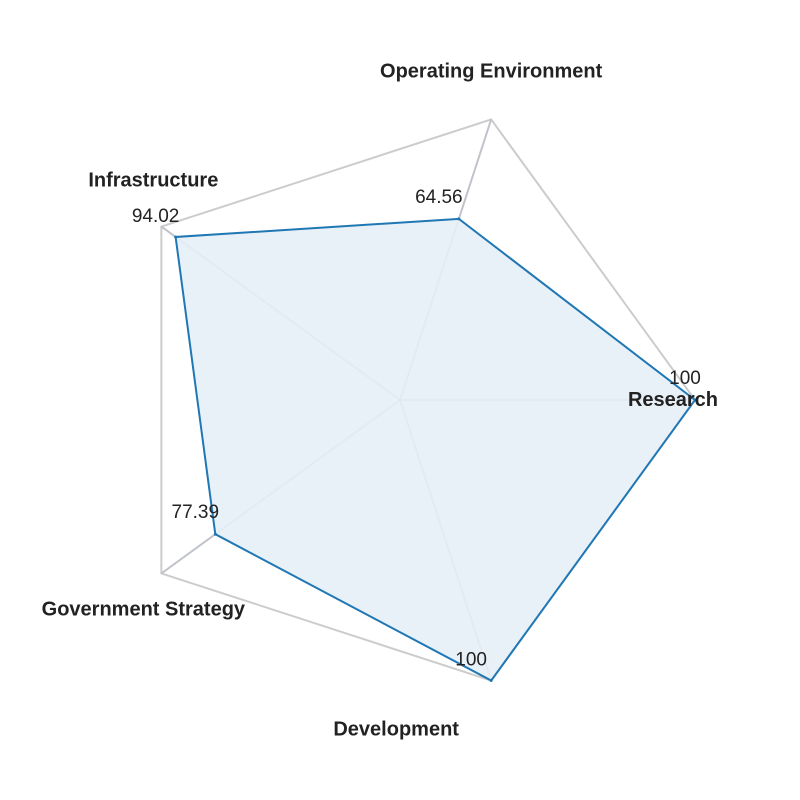 Image resolution: width=800 pixels, height=800 pixels. I want to click on axis-label-research: Research, so click(673, 400).